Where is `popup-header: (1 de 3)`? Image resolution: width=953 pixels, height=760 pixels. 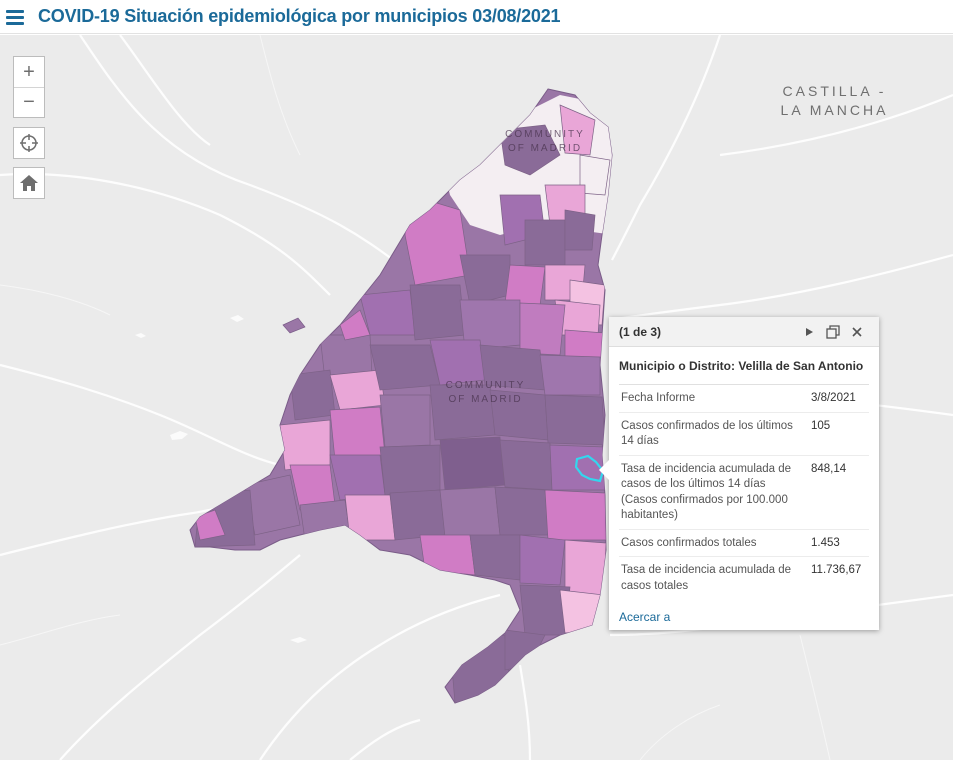
popup-header: (1 de 3) is located at coordinates (744, 332).